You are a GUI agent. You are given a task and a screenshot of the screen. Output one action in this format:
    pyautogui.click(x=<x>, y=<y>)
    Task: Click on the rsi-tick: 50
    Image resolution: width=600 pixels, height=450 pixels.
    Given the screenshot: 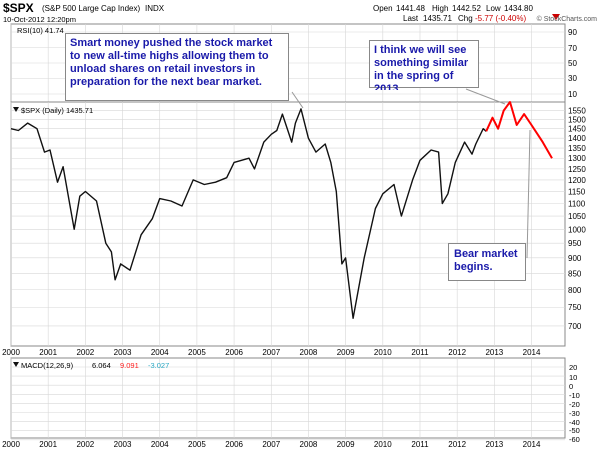 What is the action you would take?
    pyautogui.click(x=572, y=63)
    